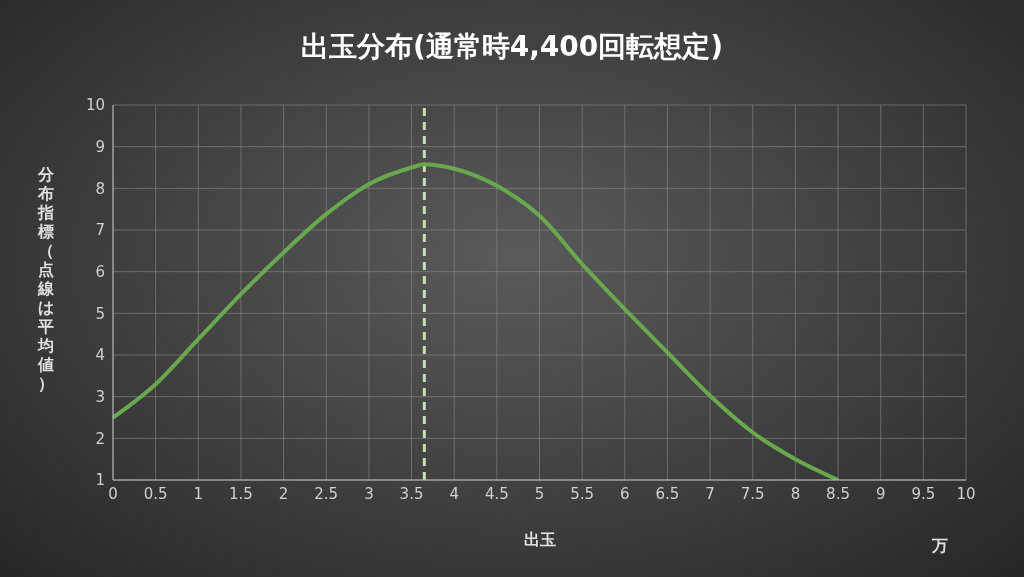  Describe the element at coordinates (795, 493) in the screenshot. I see `x-tick-label: 8` at that location.